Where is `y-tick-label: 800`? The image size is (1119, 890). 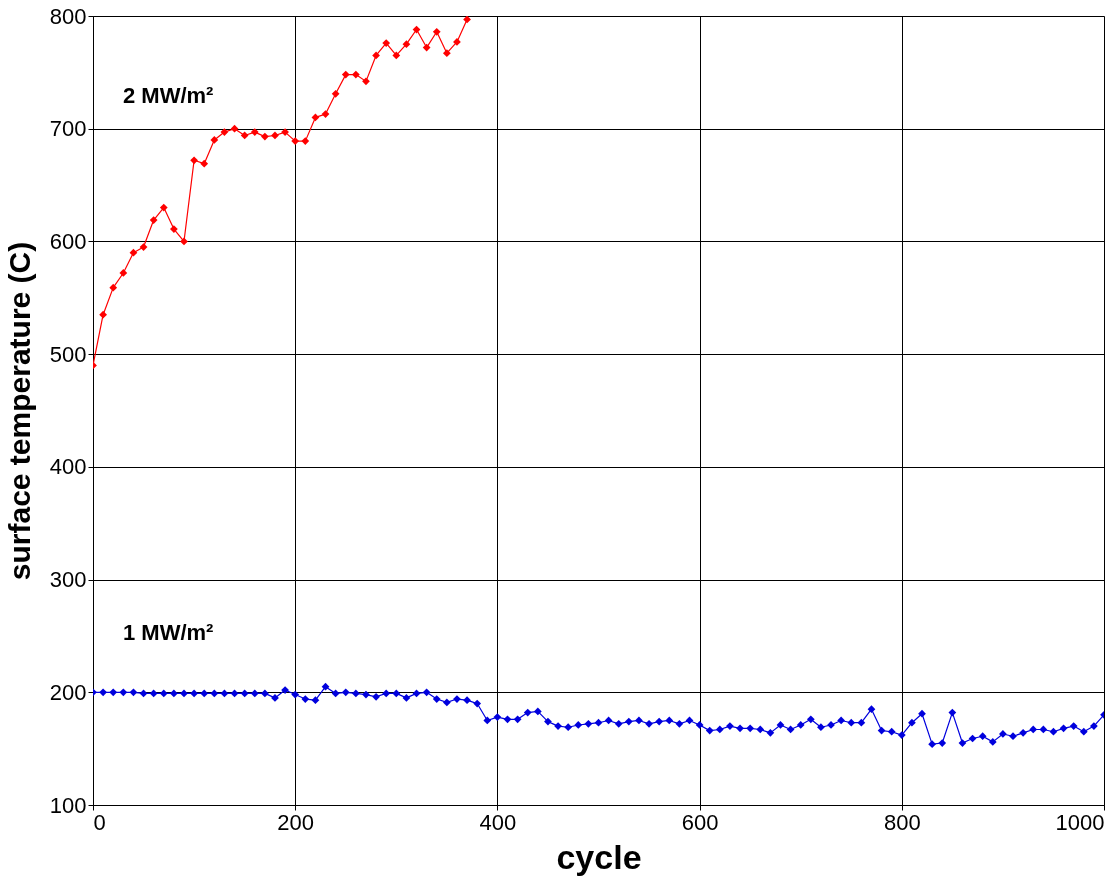 y-tick-label: 800 is located at coordinates (68, 16).